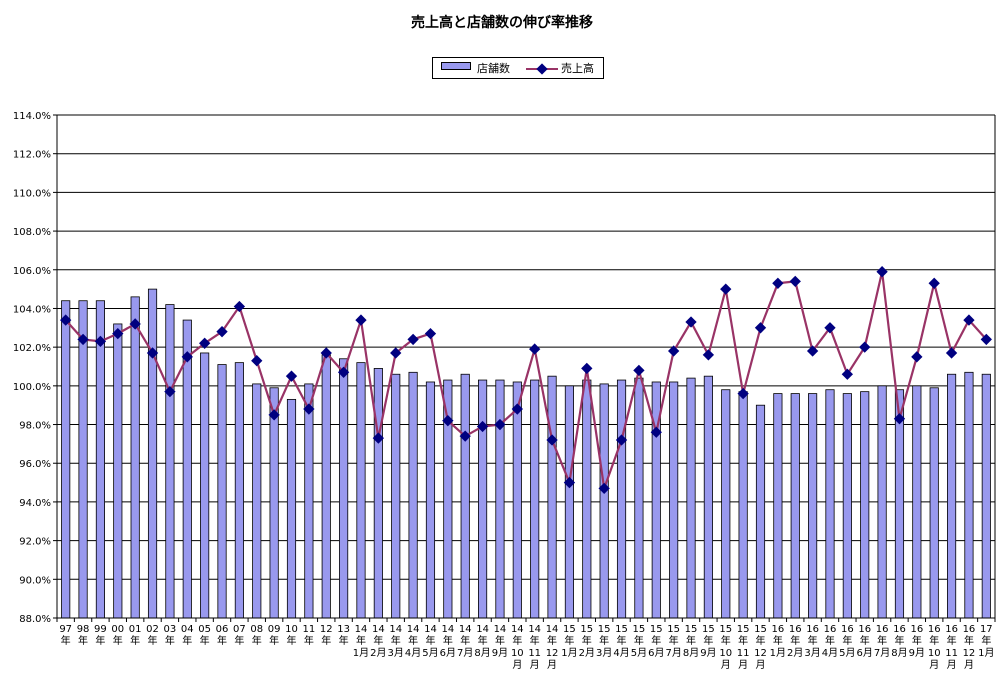 The image size is (1004, 688). Describe the element at coordinates (493, 68) in the screenshot. I see `legend-label-store-count: 店舗数` at that location.